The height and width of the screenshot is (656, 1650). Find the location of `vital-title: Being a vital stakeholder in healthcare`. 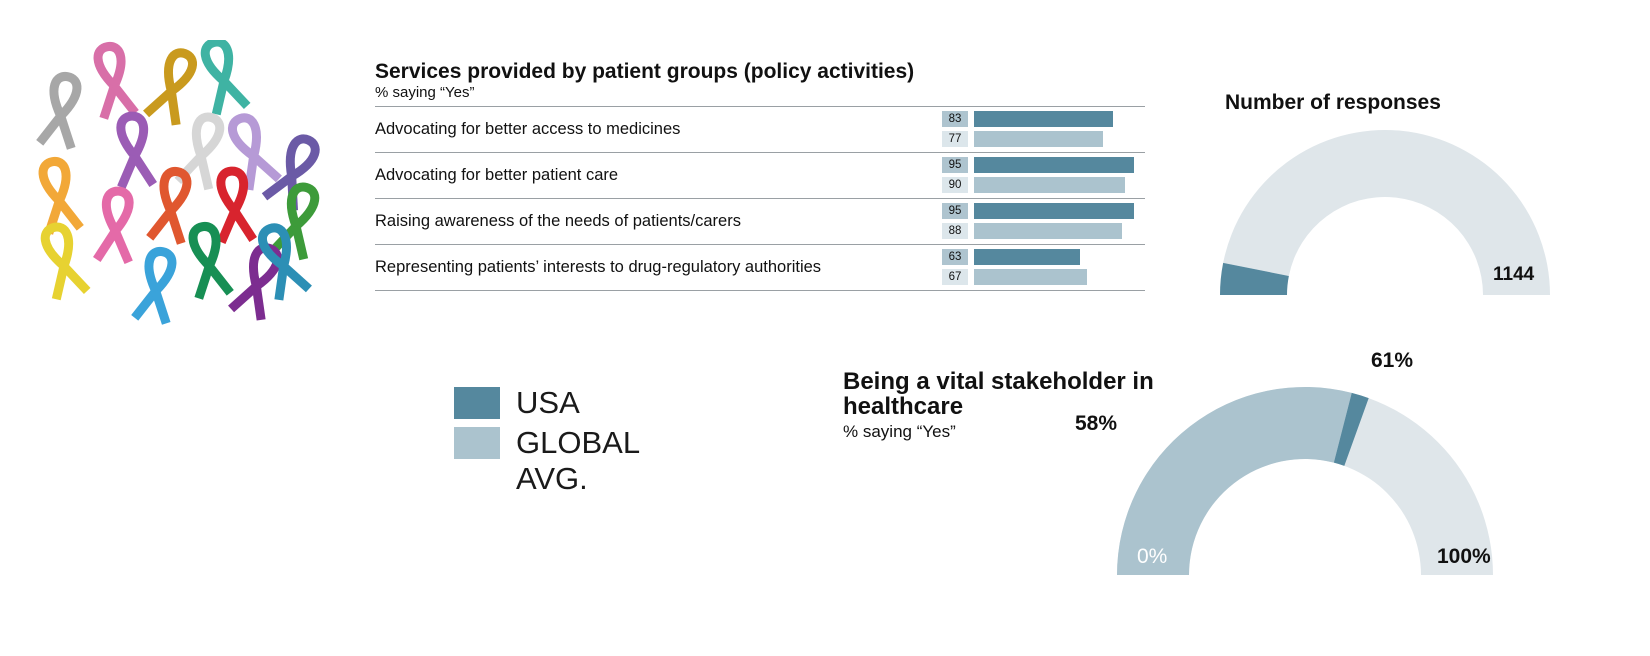

vital-title: Being a vital stakeholder in healthcare is located at coordinates (998, 394).